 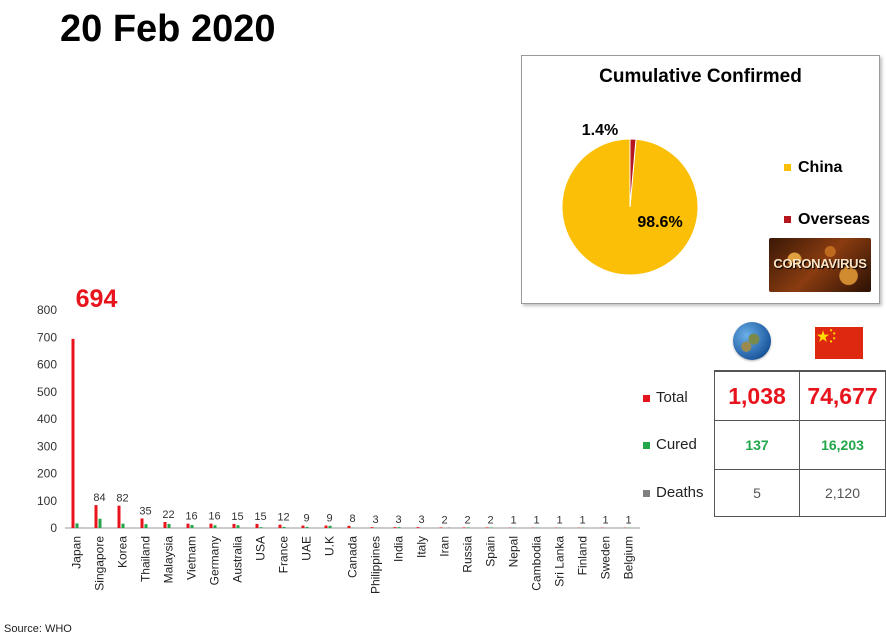 I want to click on x-tick-label: Sri Lanka, so click(x=560, y=561).